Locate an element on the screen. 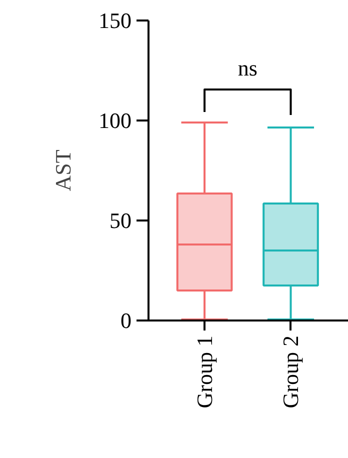 Image resolution: width=348 pixels, height=458 pixels. x-tick-label: Group 1 is located at coordinates (205, 371).